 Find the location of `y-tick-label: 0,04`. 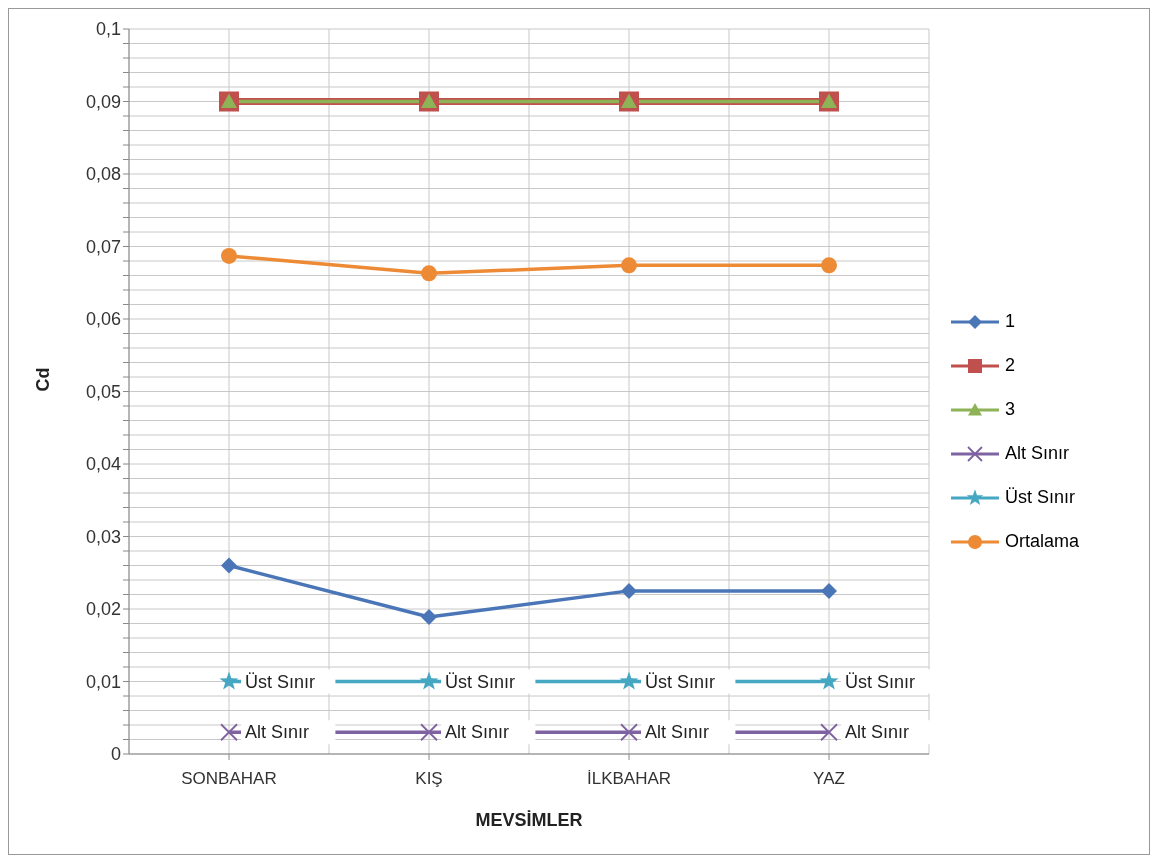

y-tick-label: 0,04 is located at coordinates (103, 464).